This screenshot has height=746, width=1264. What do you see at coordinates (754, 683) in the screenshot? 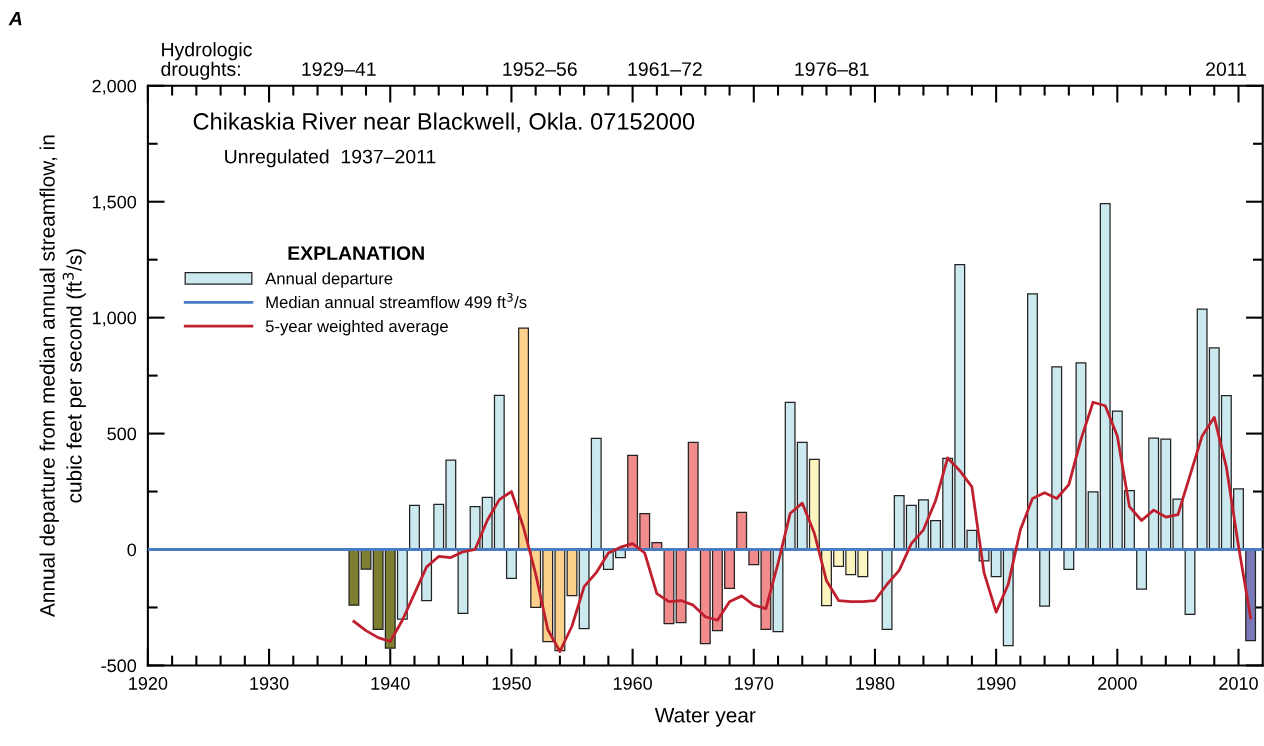
I see `x-tick-label: 1970` at bounding box center [754, 683].